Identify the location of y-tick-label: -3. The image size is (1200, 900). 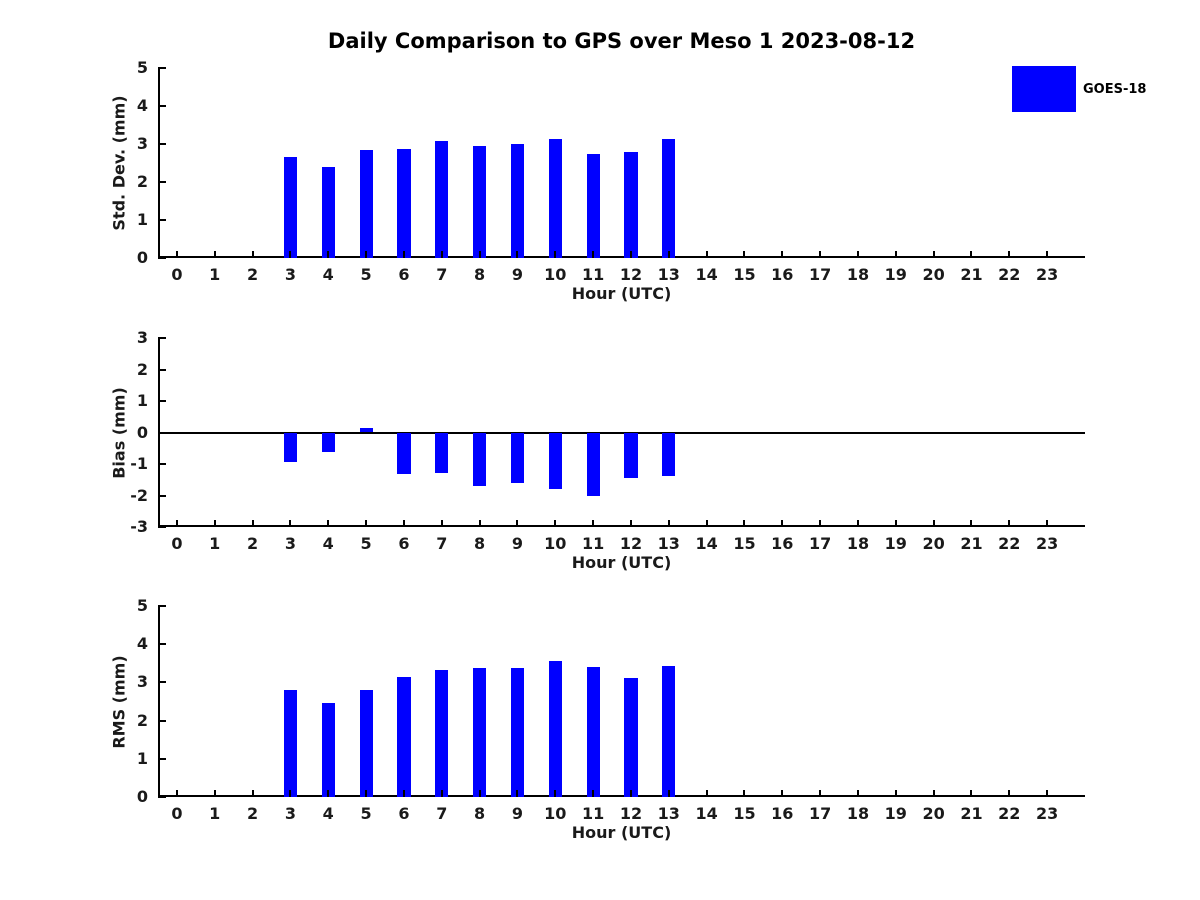
(139, 526).